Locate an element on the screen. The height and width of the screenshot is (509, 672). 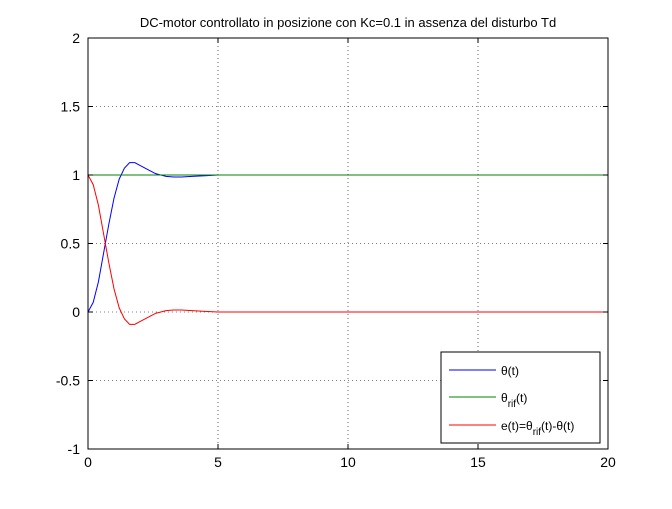
y-tick-label: 1 is located at coordinates (76, 175).